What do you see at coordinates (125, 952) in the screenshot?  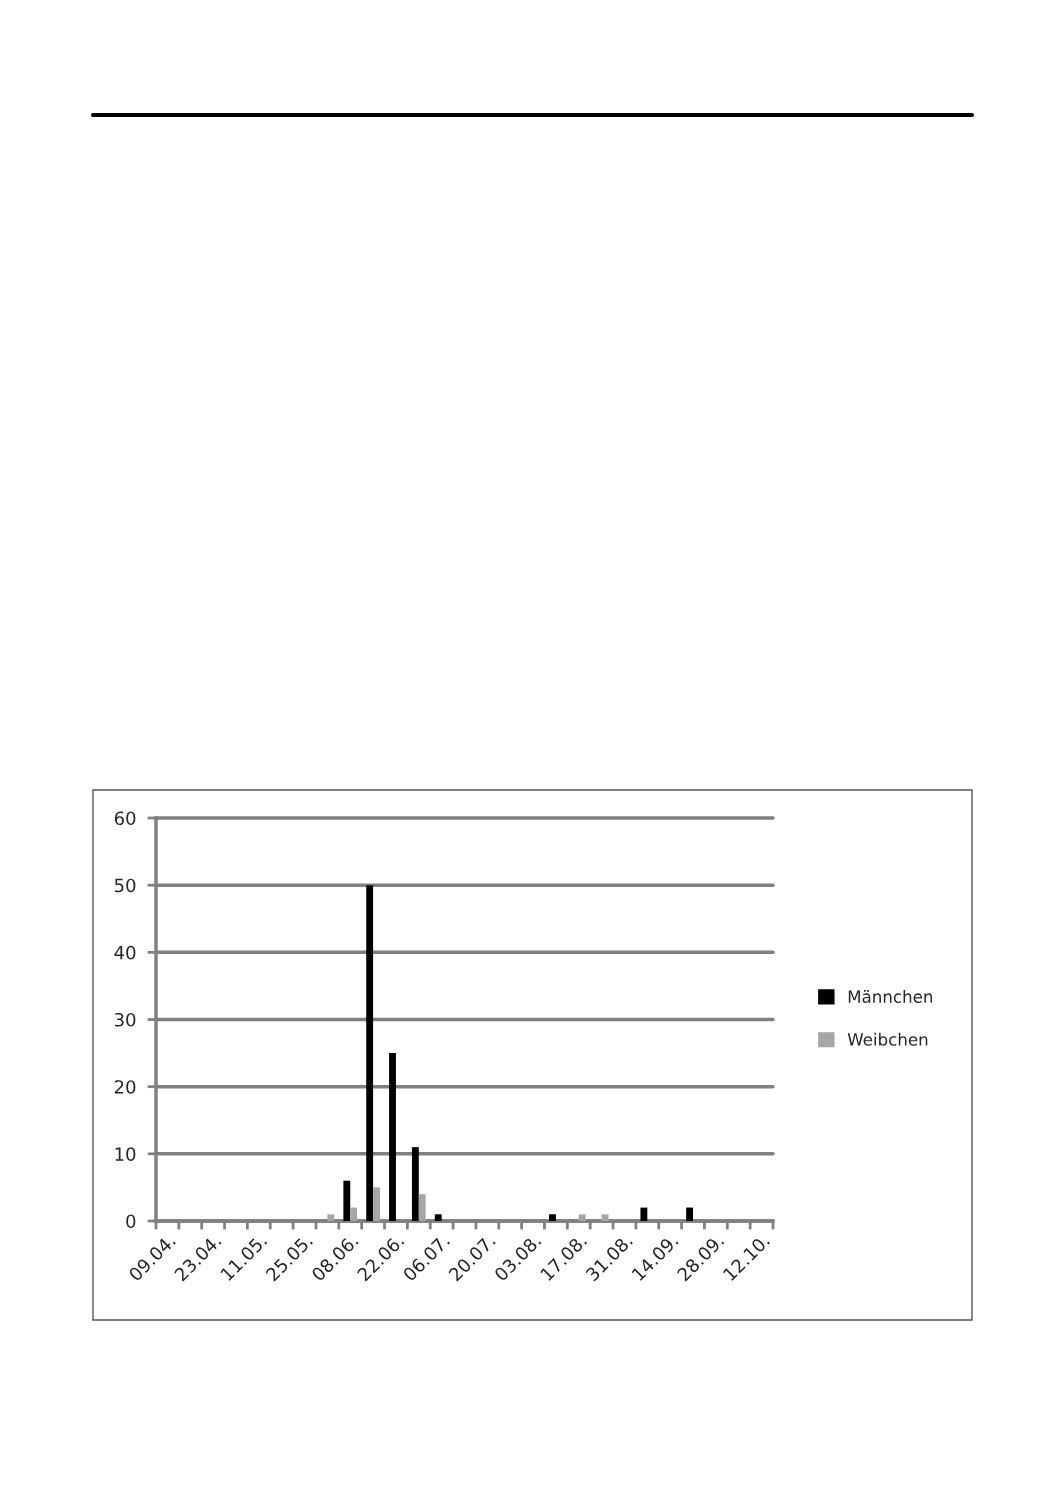 I see `y-tick-label: 40` at bounding box center [125, 952].